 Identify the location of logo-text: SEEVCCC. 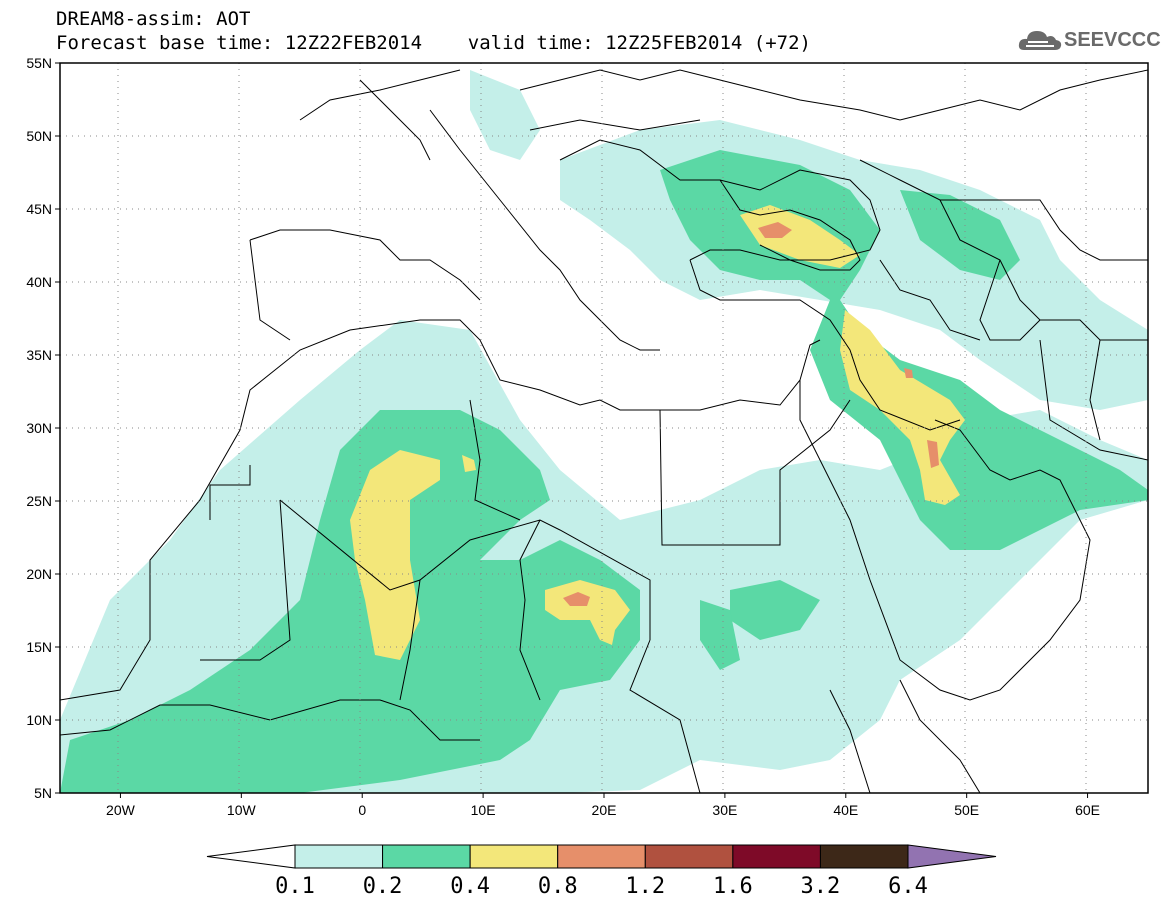
(1112, 40).